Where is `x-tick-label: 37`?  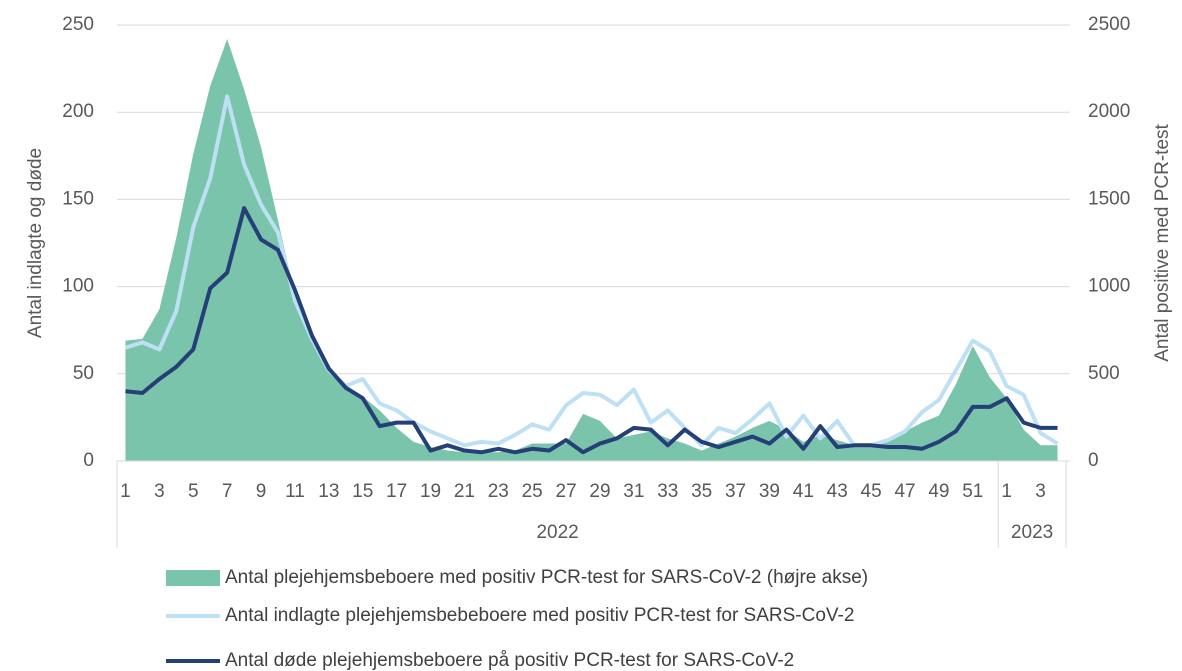
x-tick-label: 37 is located at coordinates (735, 491).